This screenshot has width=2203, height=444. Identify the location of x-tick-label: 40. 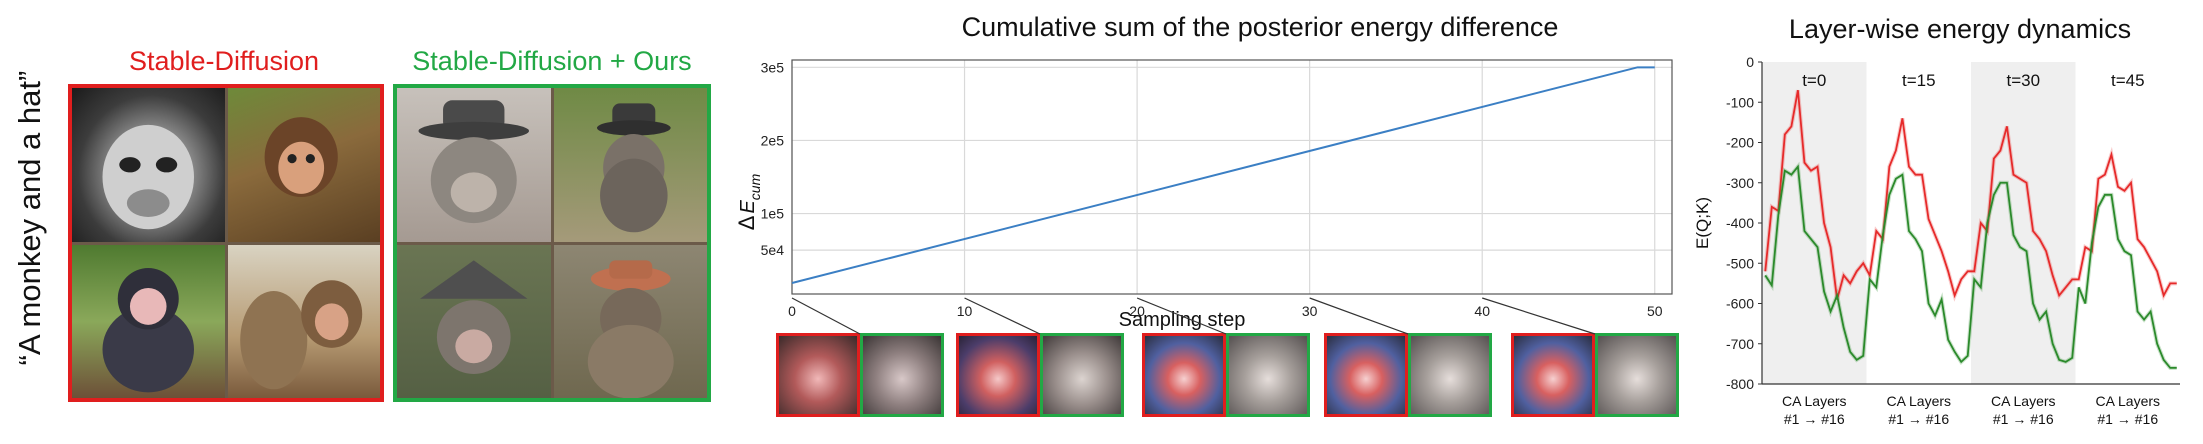
(1482, 311).